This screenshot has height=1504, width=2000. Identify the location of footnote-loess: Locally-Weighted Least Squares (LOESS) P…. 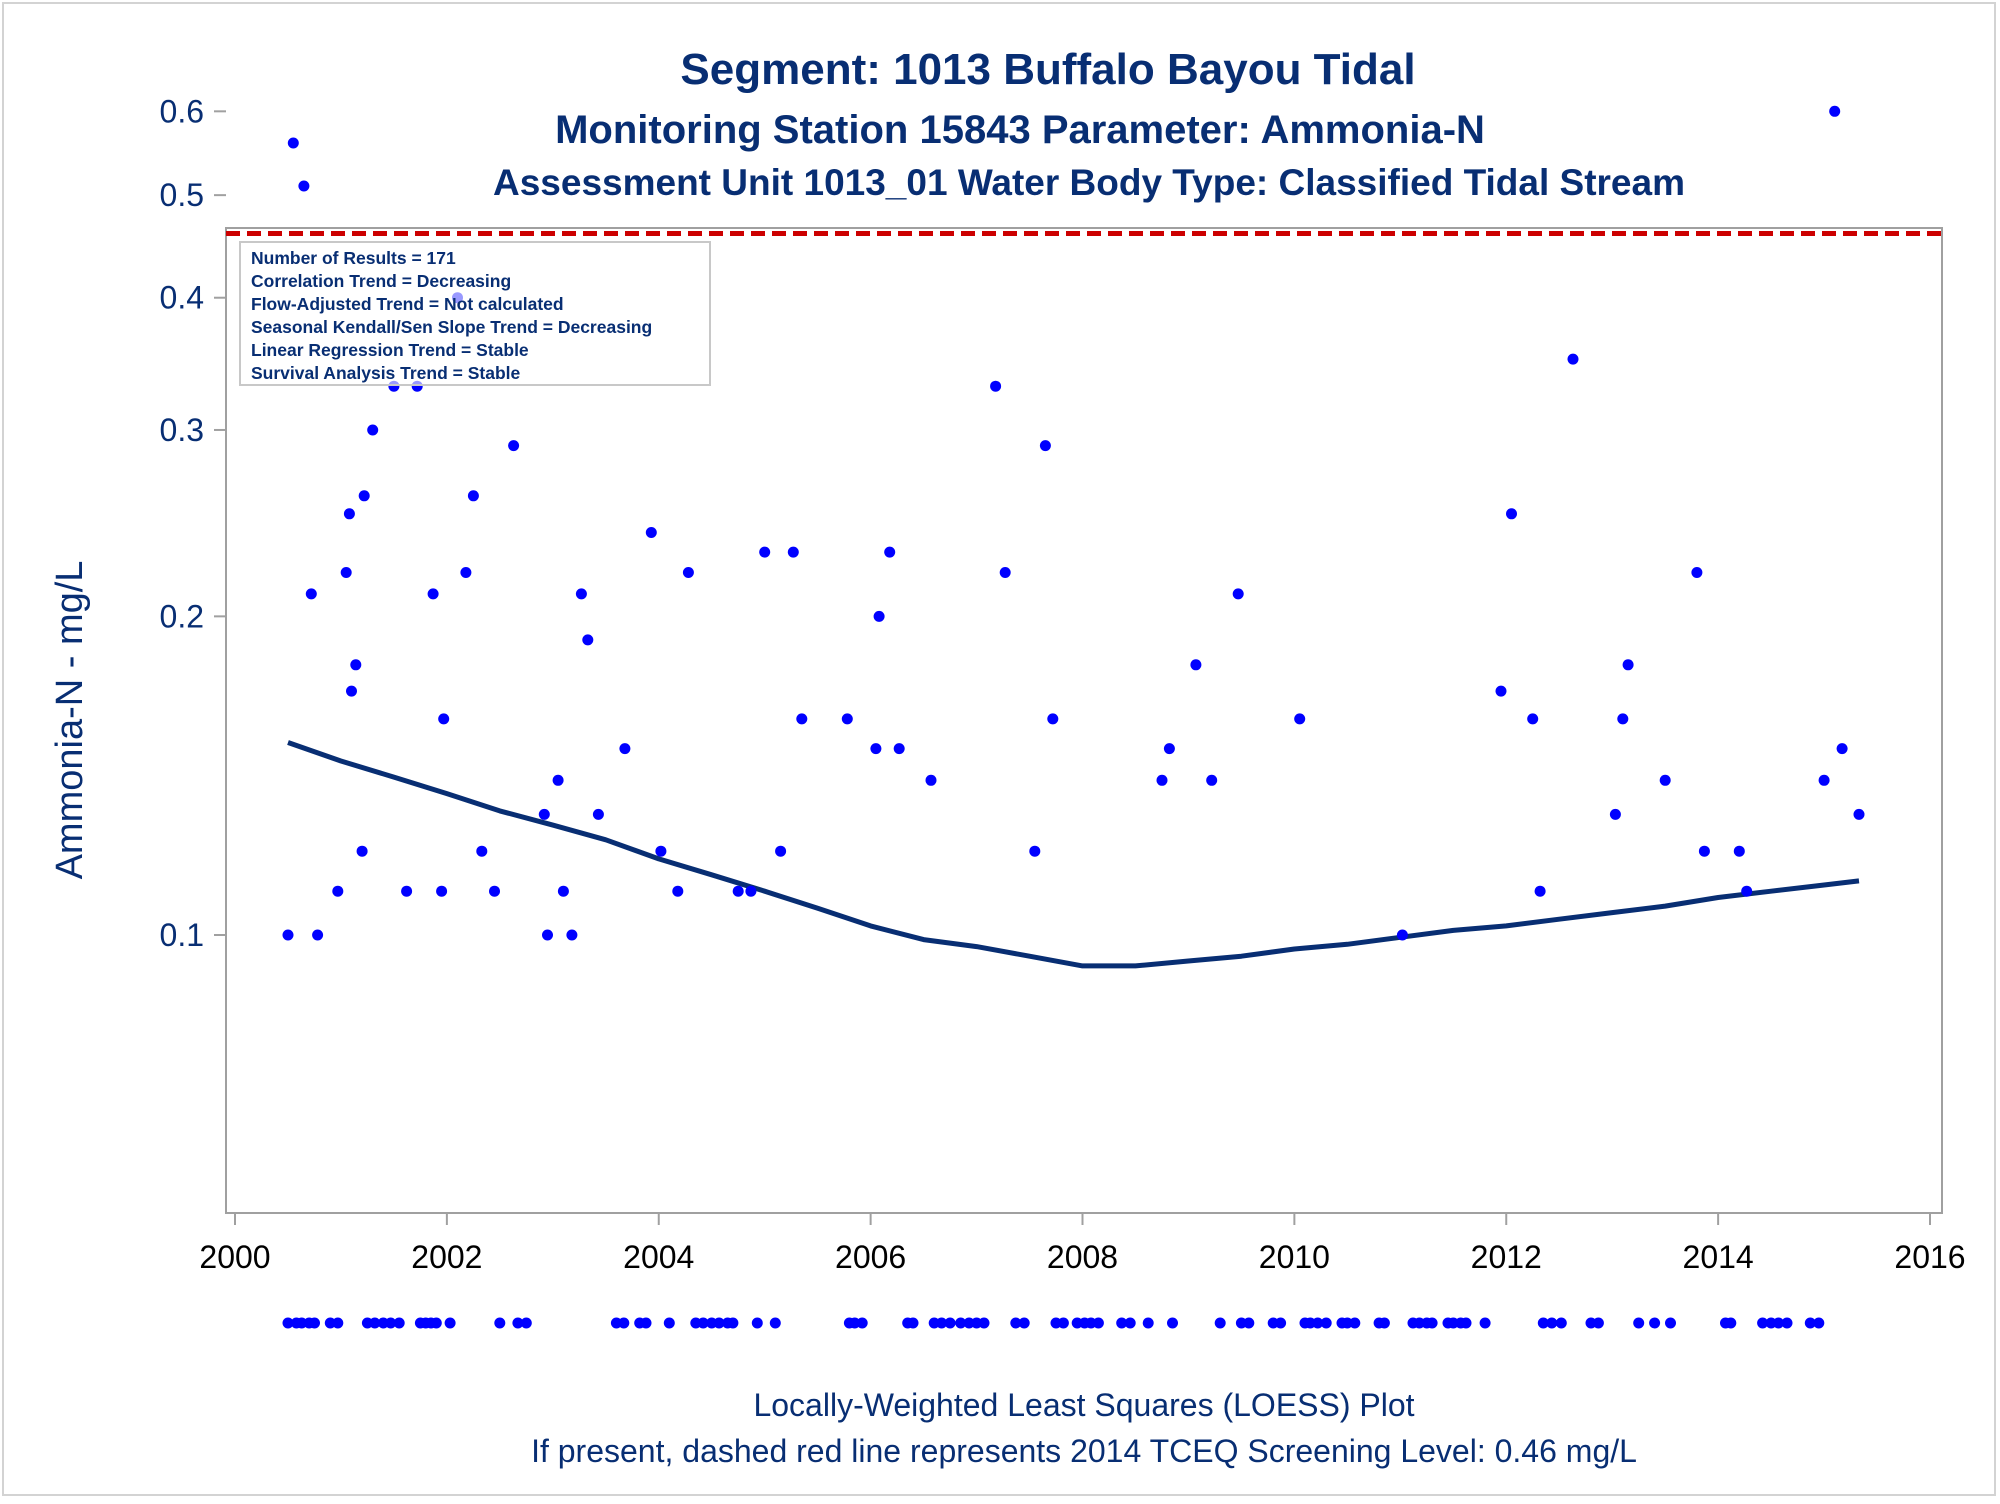
(1083, 1405).